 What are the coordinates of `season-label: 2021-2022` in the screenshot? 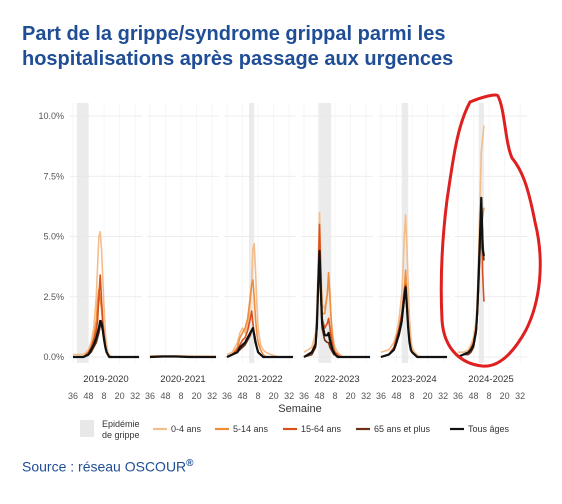 It's located at (259, 379).